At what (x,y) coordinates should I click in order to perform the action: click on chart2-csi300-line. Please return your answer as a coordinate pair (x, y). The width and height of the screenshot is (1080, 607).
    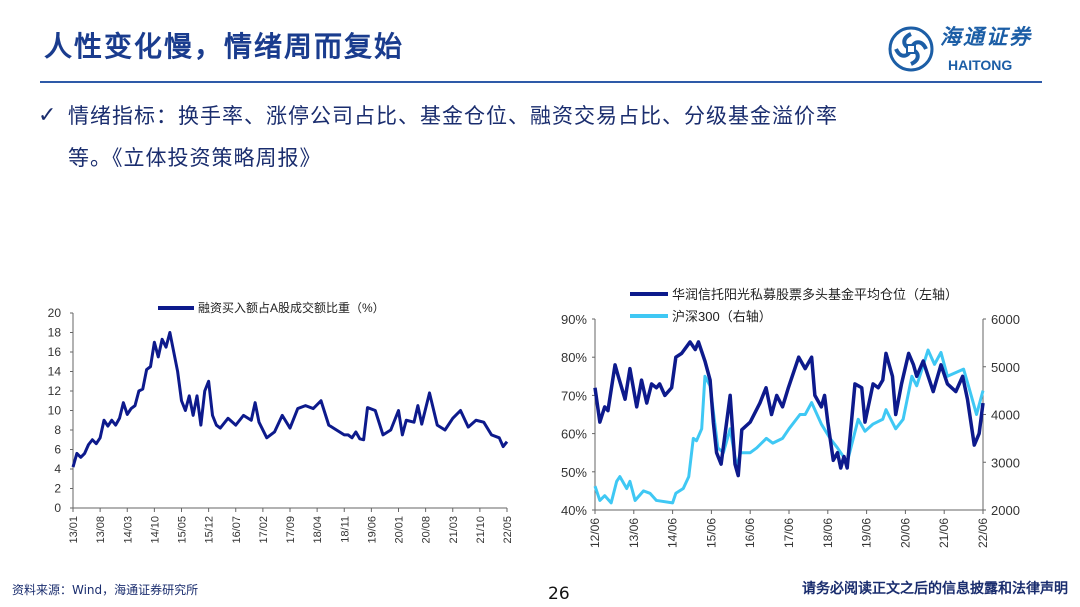
    Looking at the image, I should click on (789, 426).